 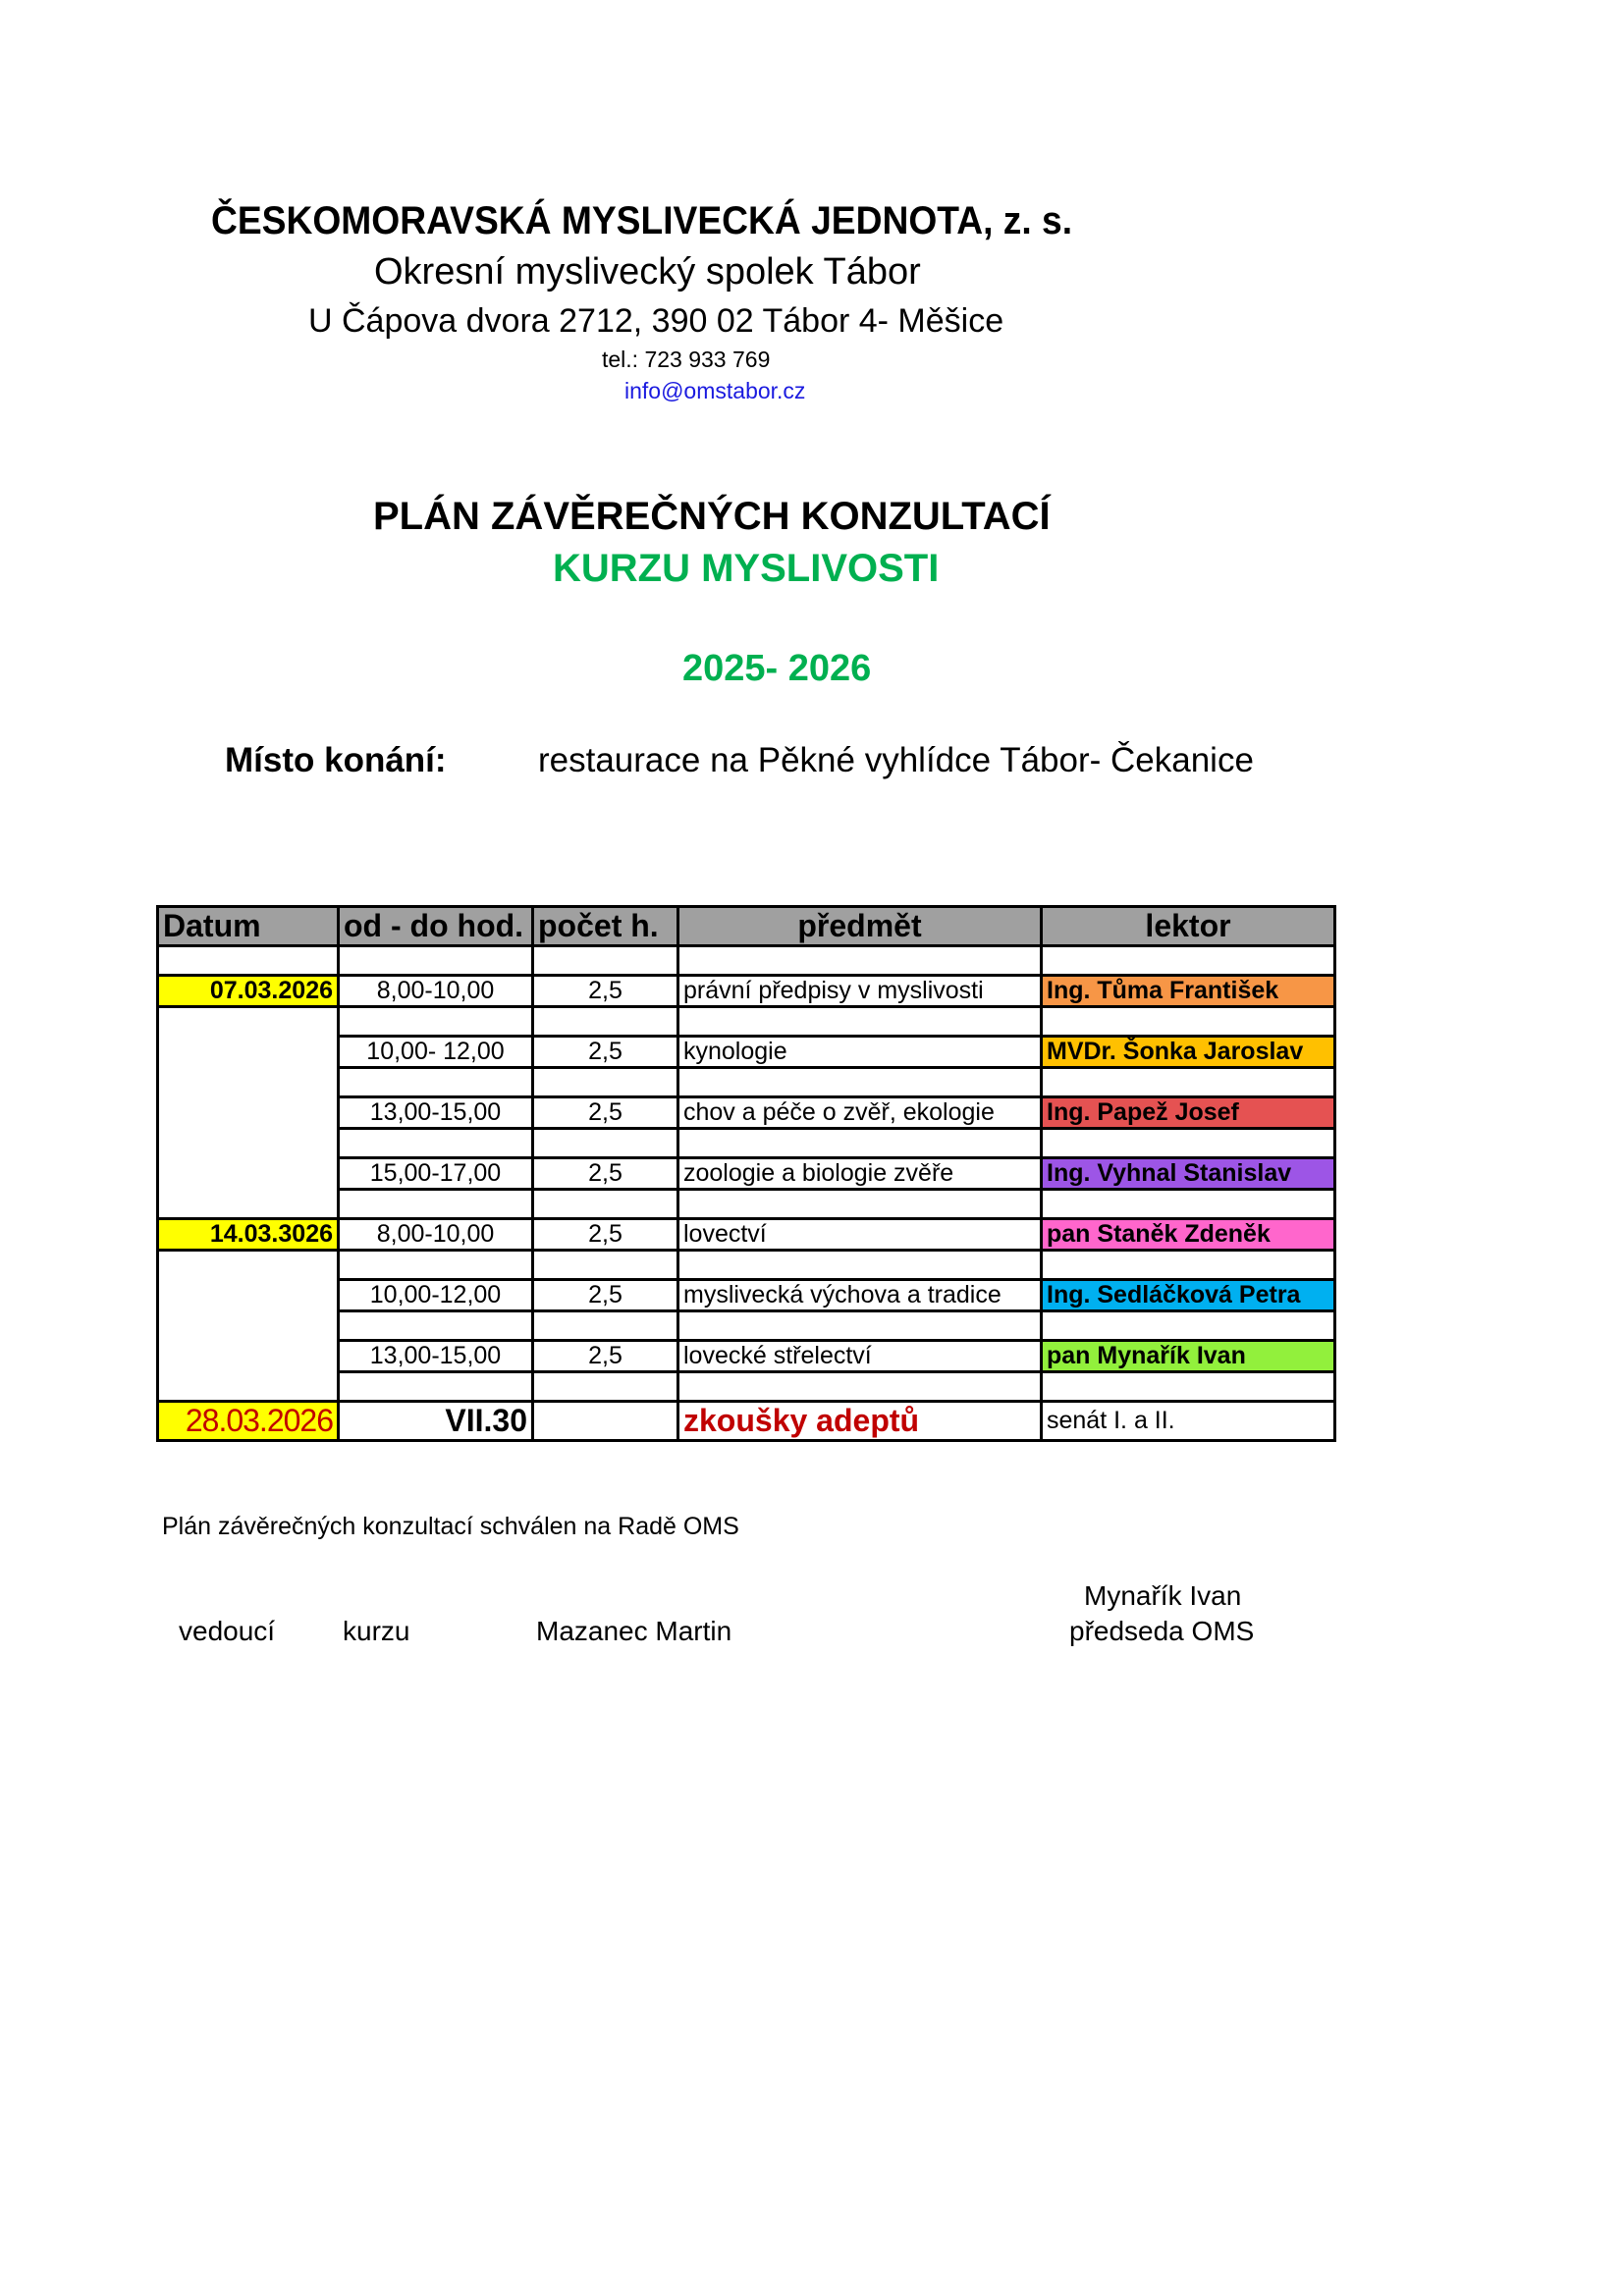 What do you see at coordinates (435, 926) in the screenshot?
I see `column-header-time: od - do hod.` at bounding box center [435, 926].